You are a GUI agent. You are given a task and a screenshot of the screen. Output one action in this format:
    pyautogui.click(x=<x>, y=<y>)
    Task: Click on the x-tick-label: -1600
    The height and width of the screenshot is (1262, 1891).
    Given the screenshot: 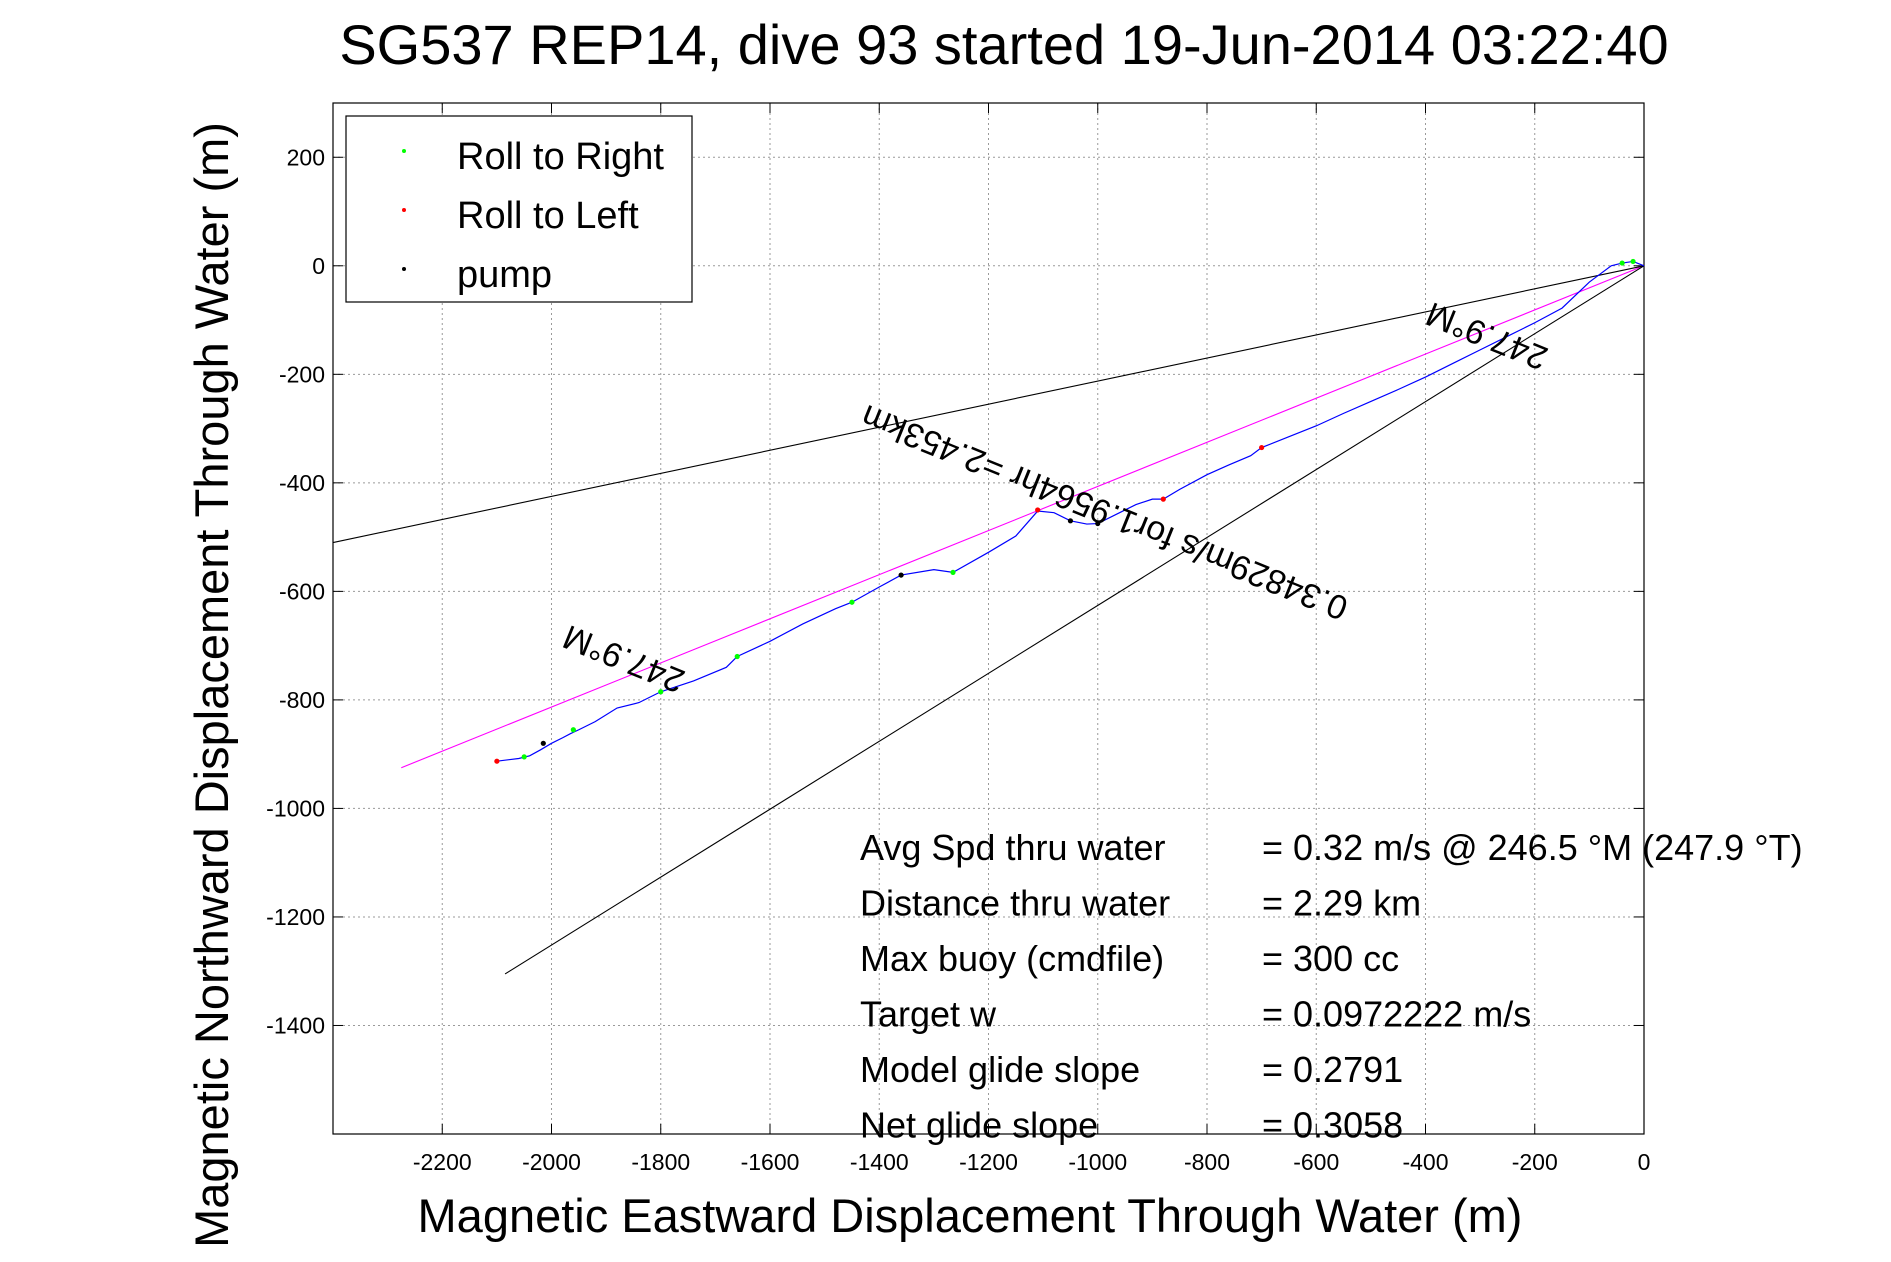 What is the action you would take?
    pyautogui.click(x=770, y=1162)
    